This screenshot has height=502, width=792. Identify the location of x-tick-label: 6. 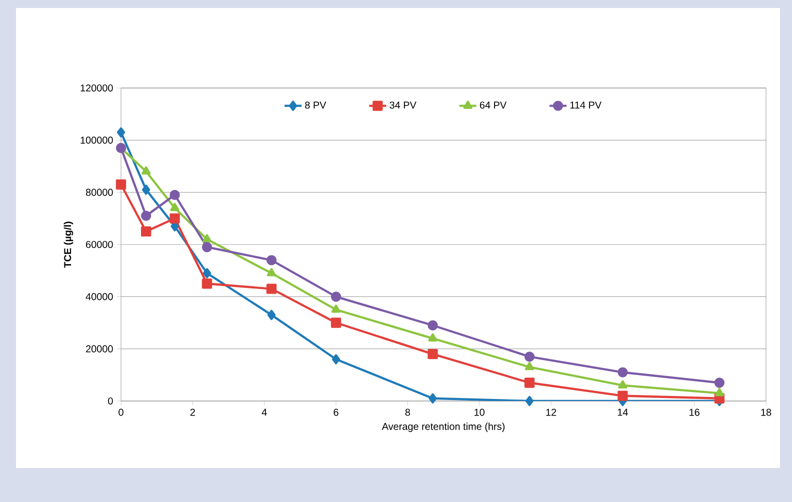
(336, 412).